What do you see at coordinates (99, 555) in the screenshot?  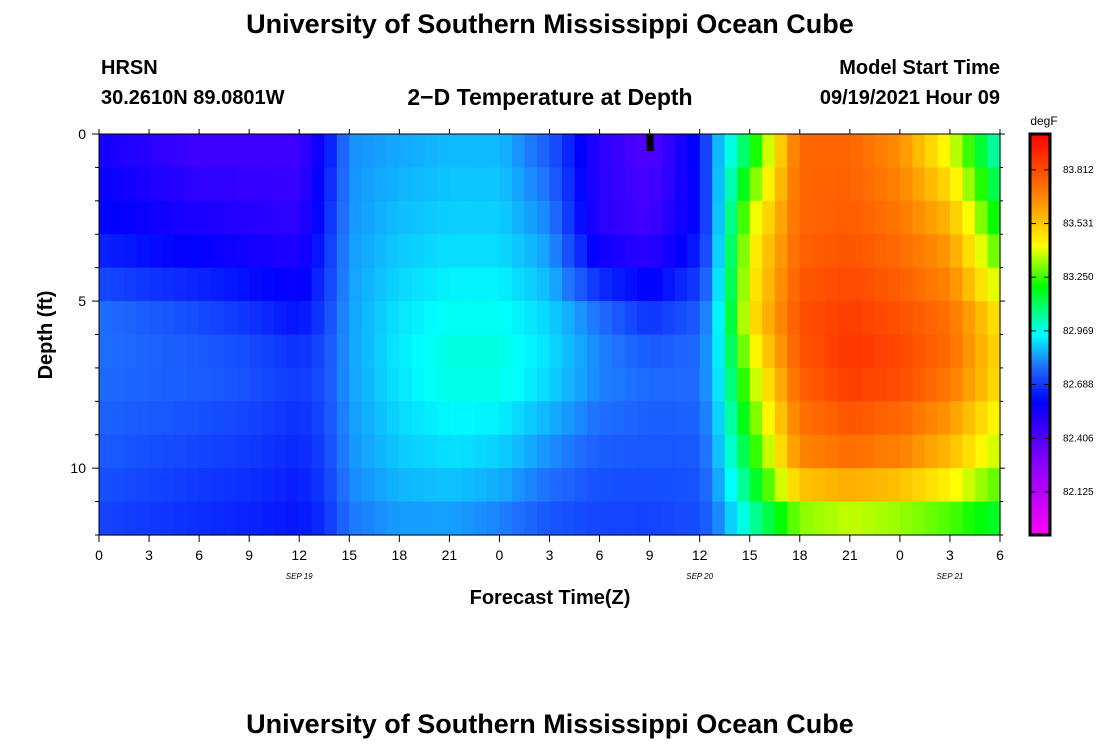 I see `x-tick-label: 0` at bounding box center [99, 555].